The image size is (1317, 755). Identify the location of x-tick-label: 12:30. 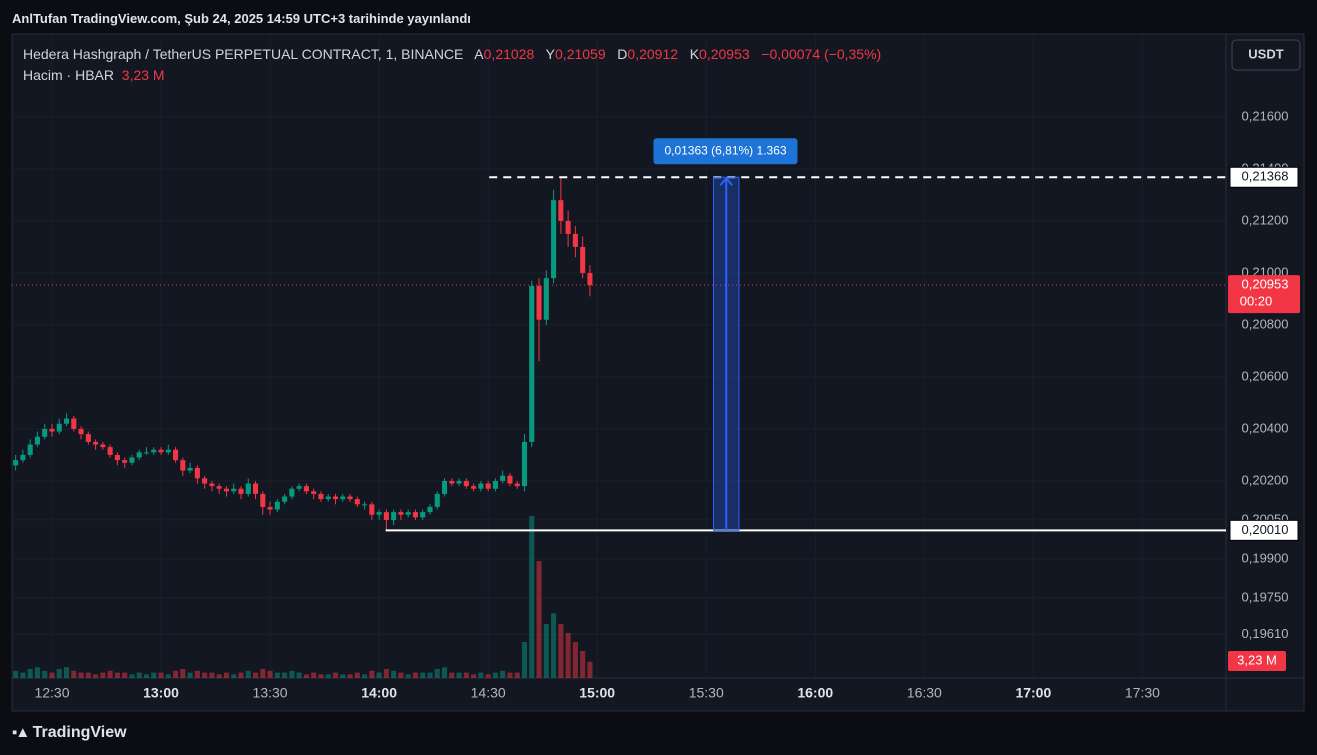
(51, 693).